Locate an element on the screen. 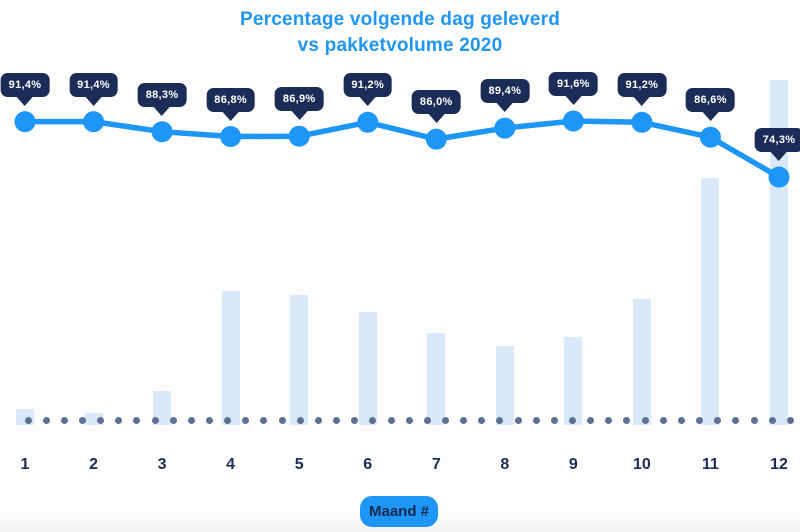  data-label-tooltip-month-11: 86,6% is located at coordinates (710, 100).